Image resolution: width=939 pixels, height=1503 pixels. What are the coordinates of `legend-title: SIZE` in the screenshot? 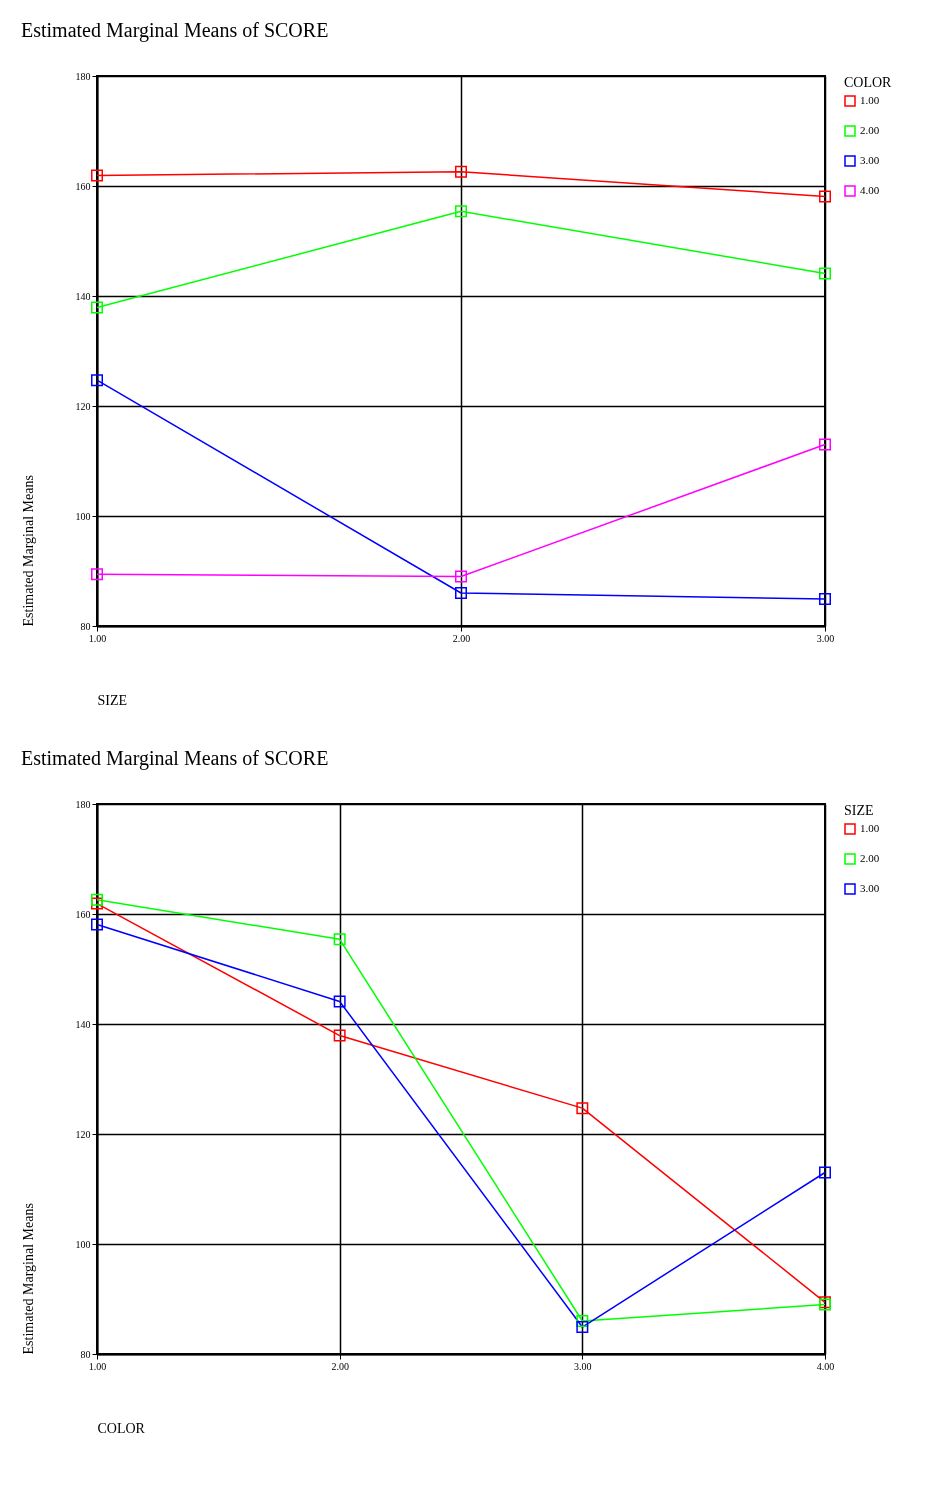 It's located at (859, 810).